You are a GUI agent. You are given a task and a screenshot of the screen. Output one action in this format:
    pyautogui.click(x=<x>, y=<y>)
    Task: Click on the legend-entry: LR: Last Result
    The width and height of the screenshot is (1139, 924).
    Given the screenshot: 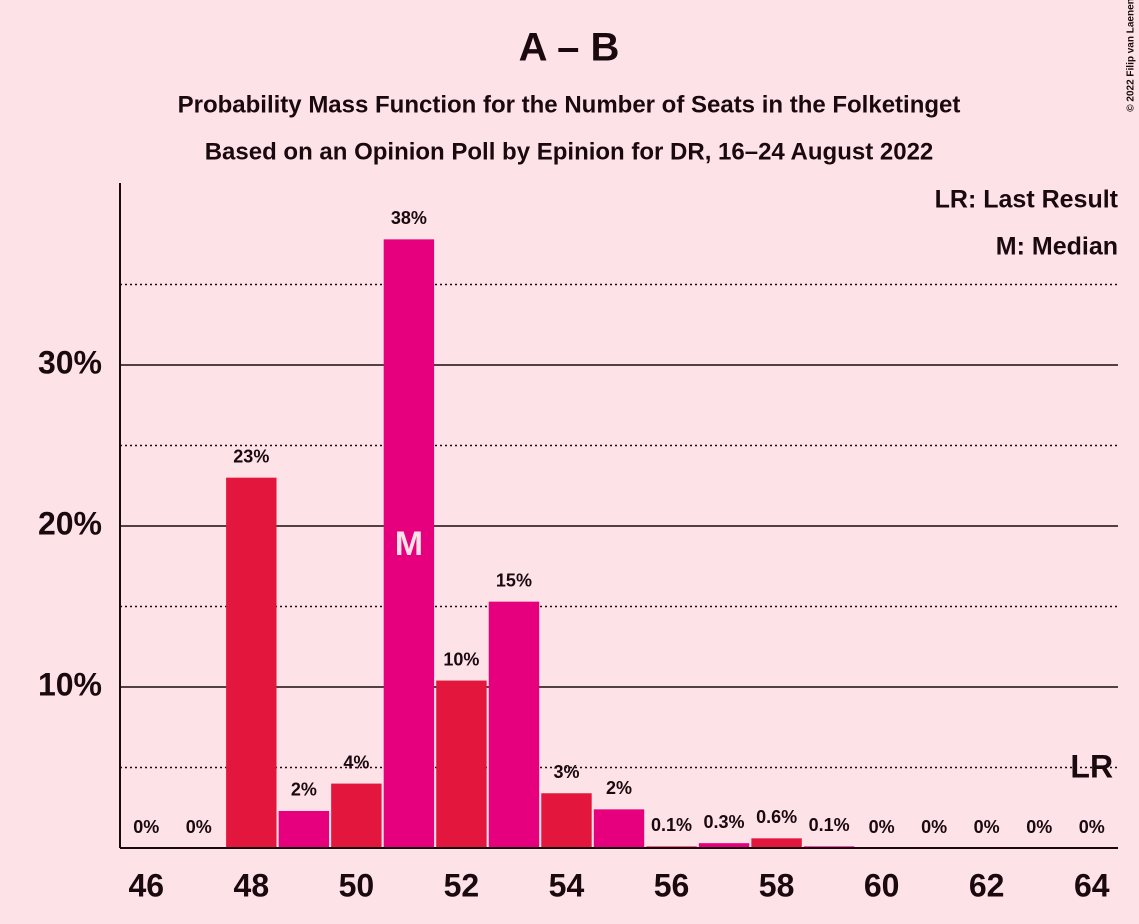 What is the action you would take?
    pyautogui.click(x=1027, y=200)
    